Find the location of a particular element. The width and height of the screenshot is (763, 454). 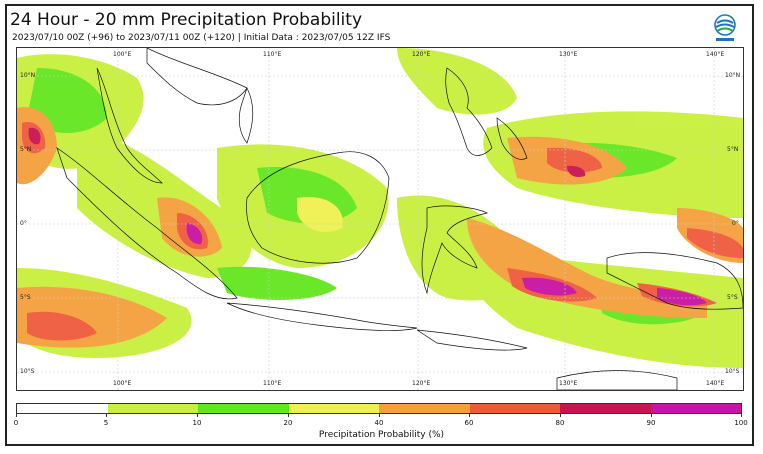

lon-label-bottom: 130°E is located at coordinates (568, 383).